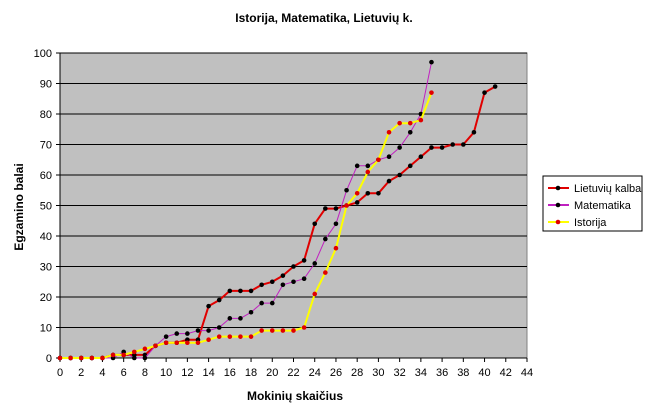 The width and height of the screenshot is (648, 413). Describe the element at coordinates (19, 206) in the screenshot. I see `y-axis-title: Egzamino balai` at that location.